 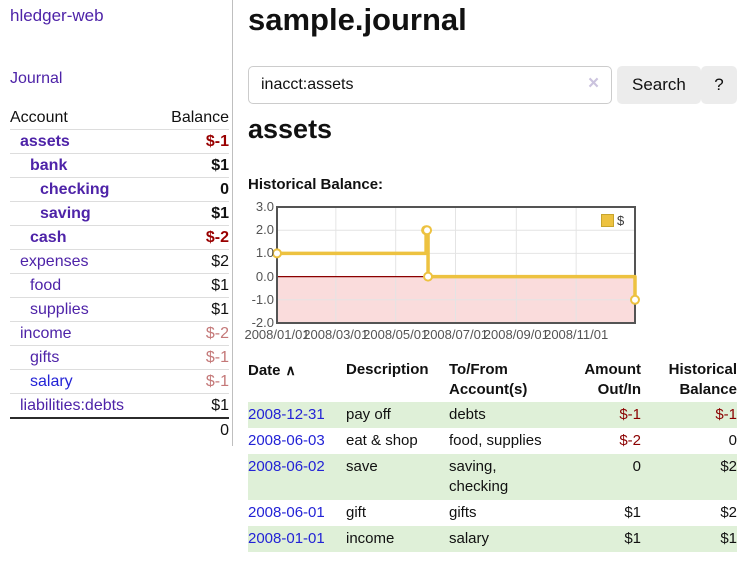 I want to click on sidebar-account-link: bank, so click(x=49, y=165).